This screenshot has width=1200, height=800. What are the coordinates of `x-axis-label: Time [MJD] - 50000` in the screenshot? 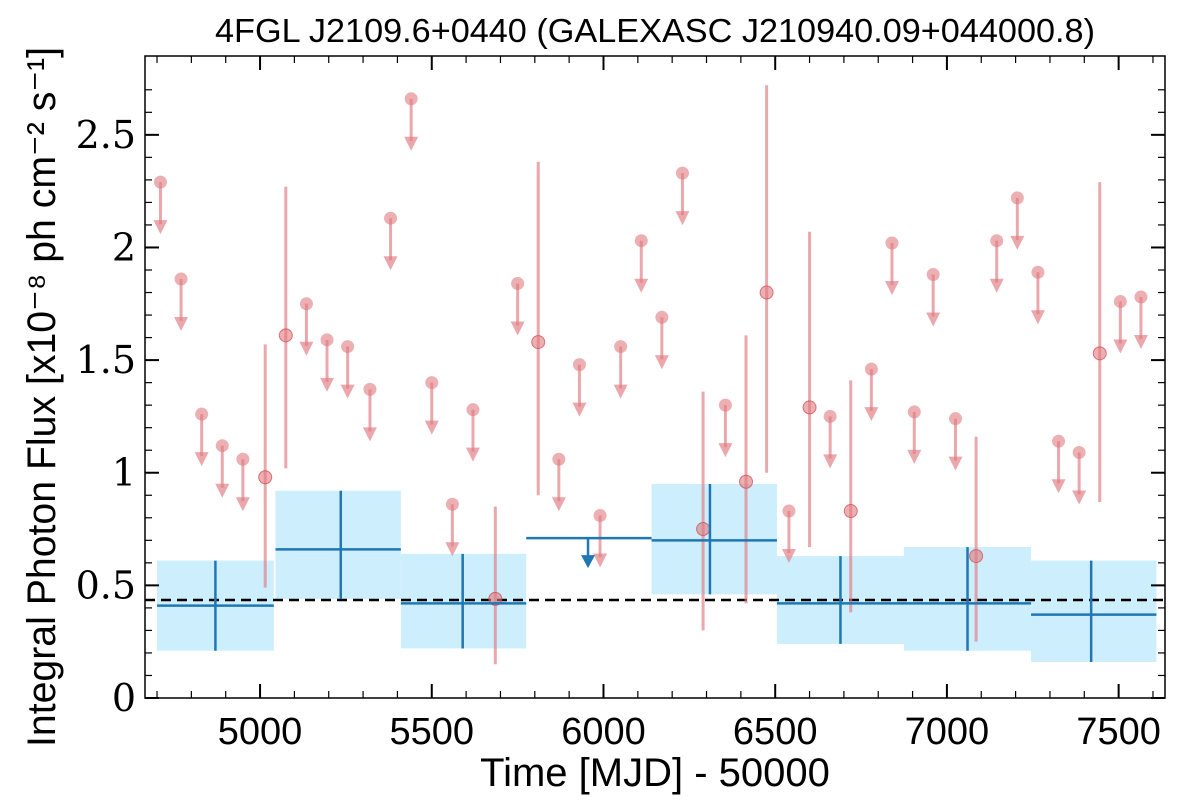 It's located at (655, 773).